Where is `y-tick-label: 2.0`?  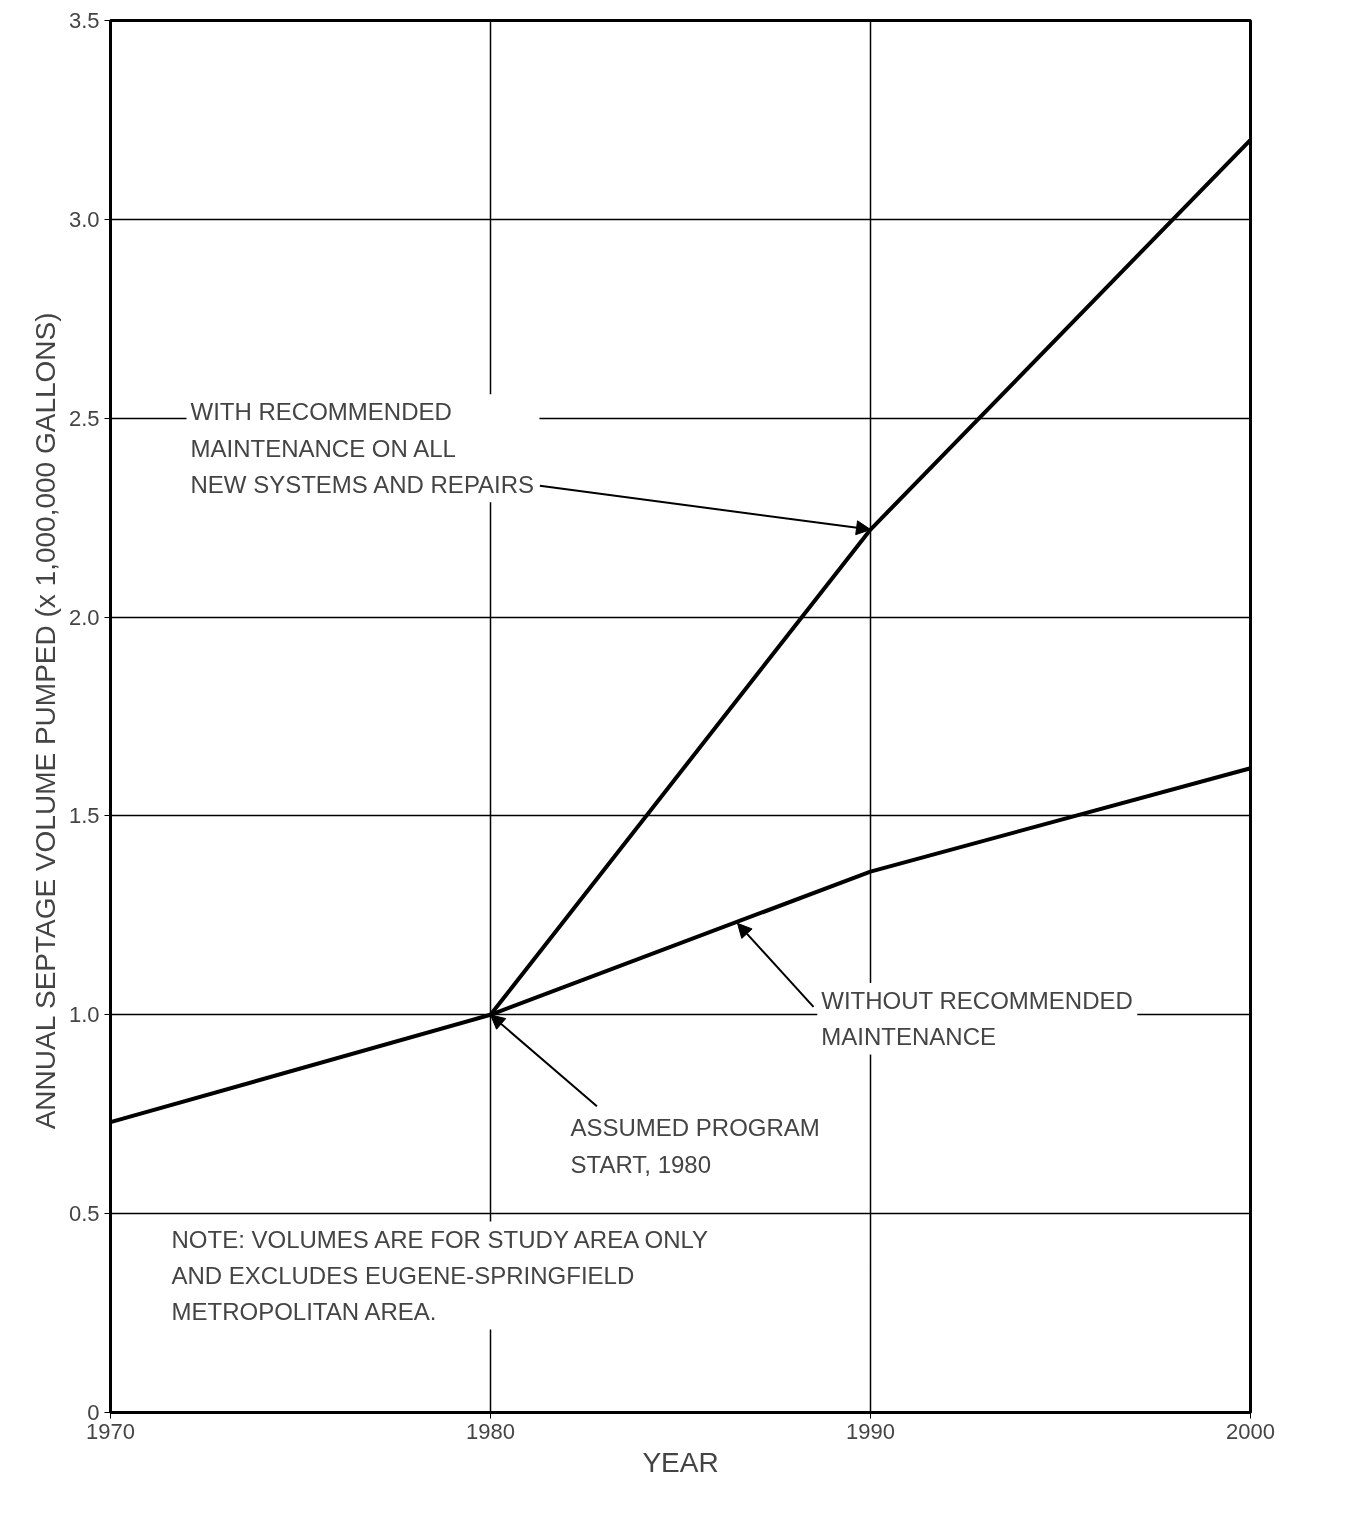 y-tick-label: 2.0 is located at coordinates (84, 617).